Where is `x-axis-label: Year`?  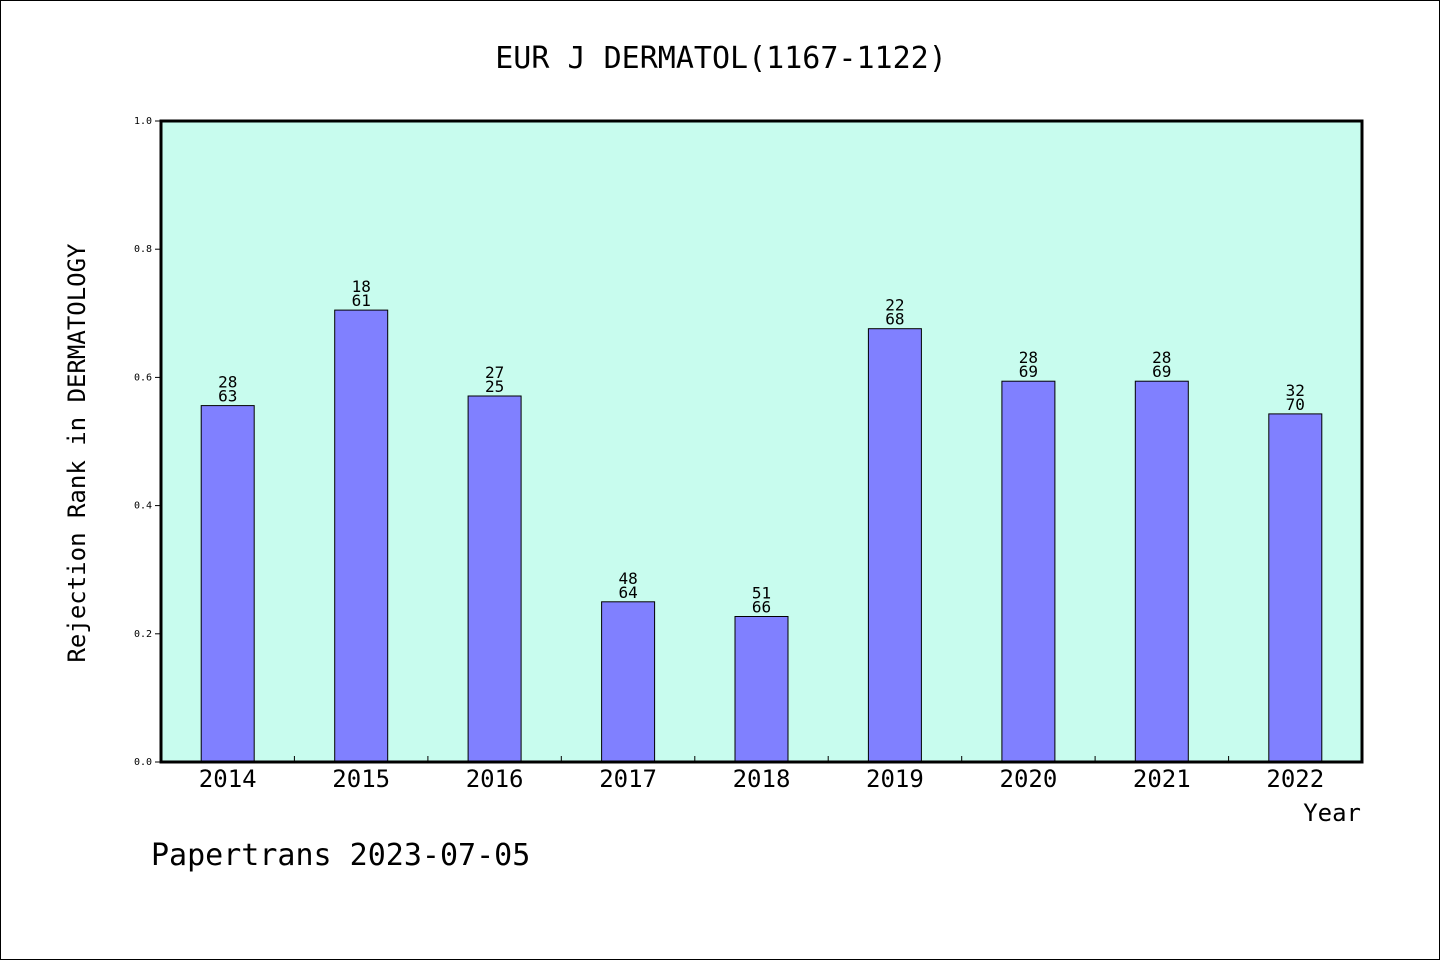
x-axis-label: Year is located at coordinates (1332, 813).